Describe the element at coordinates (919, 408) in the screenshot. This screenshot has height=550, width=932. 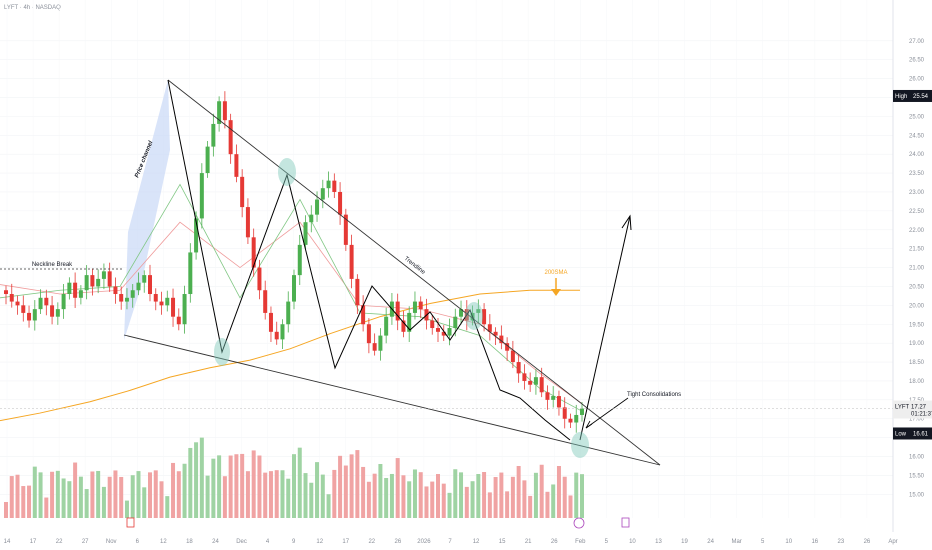
I see `last-tag-value: 17.27` at that location.